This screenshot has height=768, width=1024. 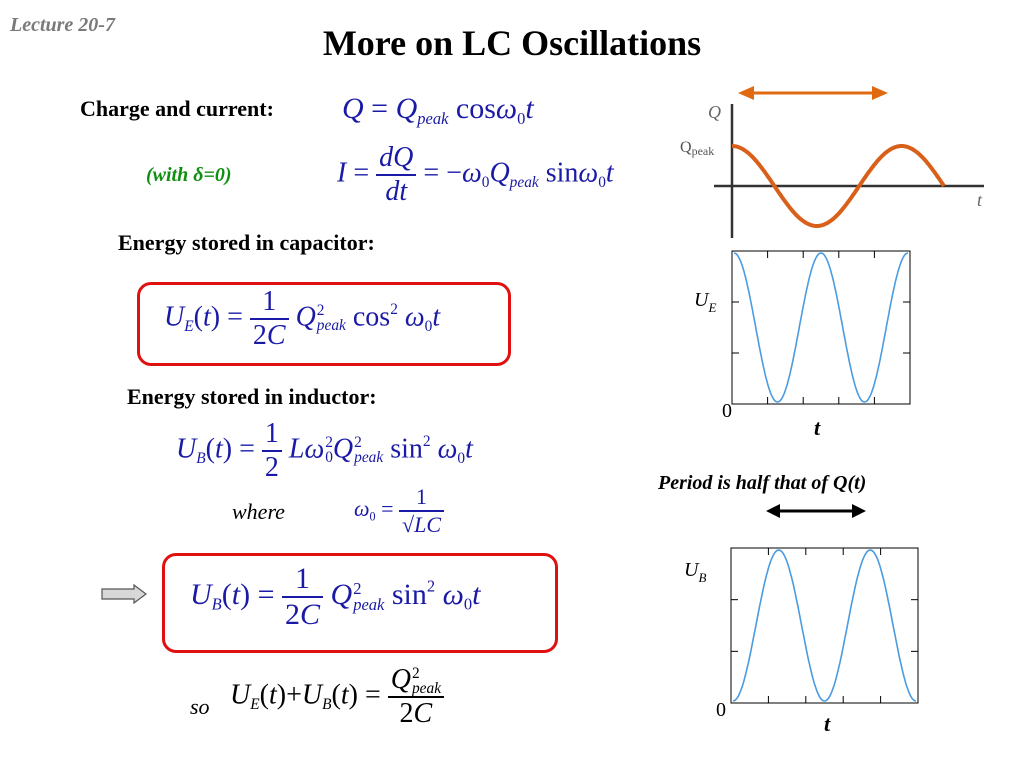 What do you see at coordinates (816, 511) in the screenshot?
I see `double-arrow-black-icon` at bounding box center [816, 511].